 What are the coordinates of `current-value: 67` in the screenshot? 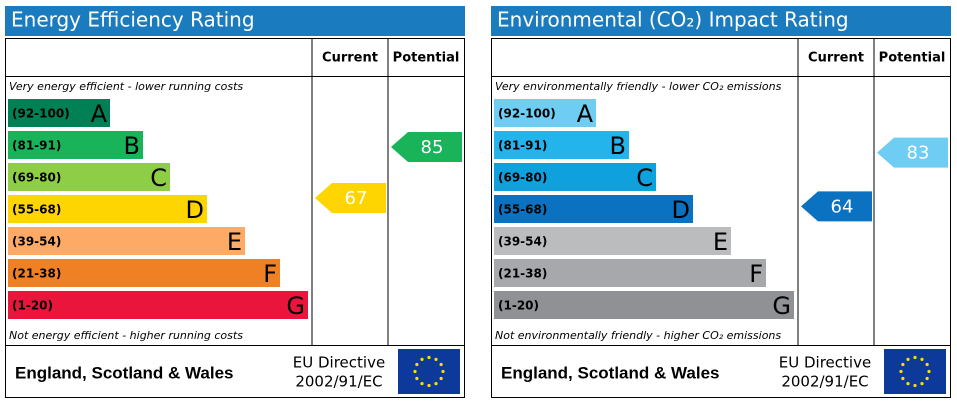 It's located at (356, 198).